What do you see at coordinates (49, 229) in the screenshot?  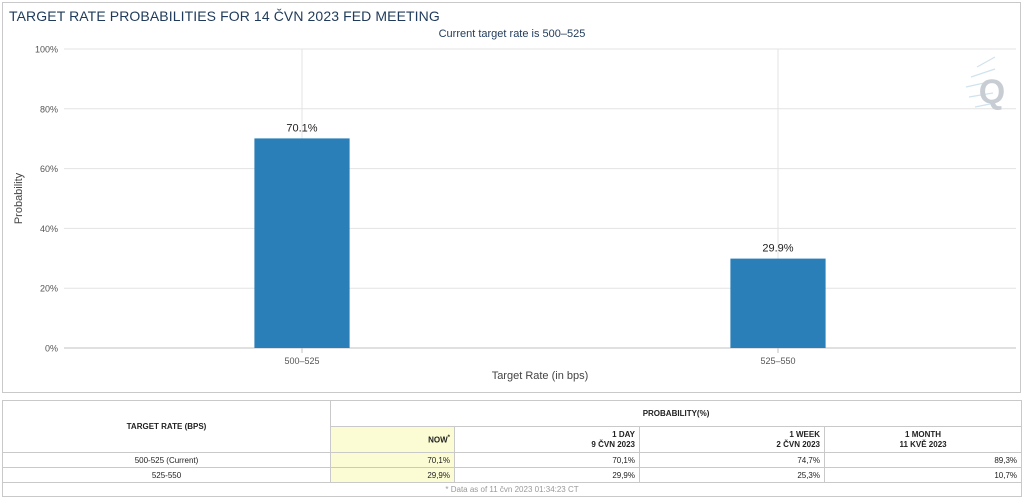 I see `y-tick-label: 40%` at bounding box center [49, 229].